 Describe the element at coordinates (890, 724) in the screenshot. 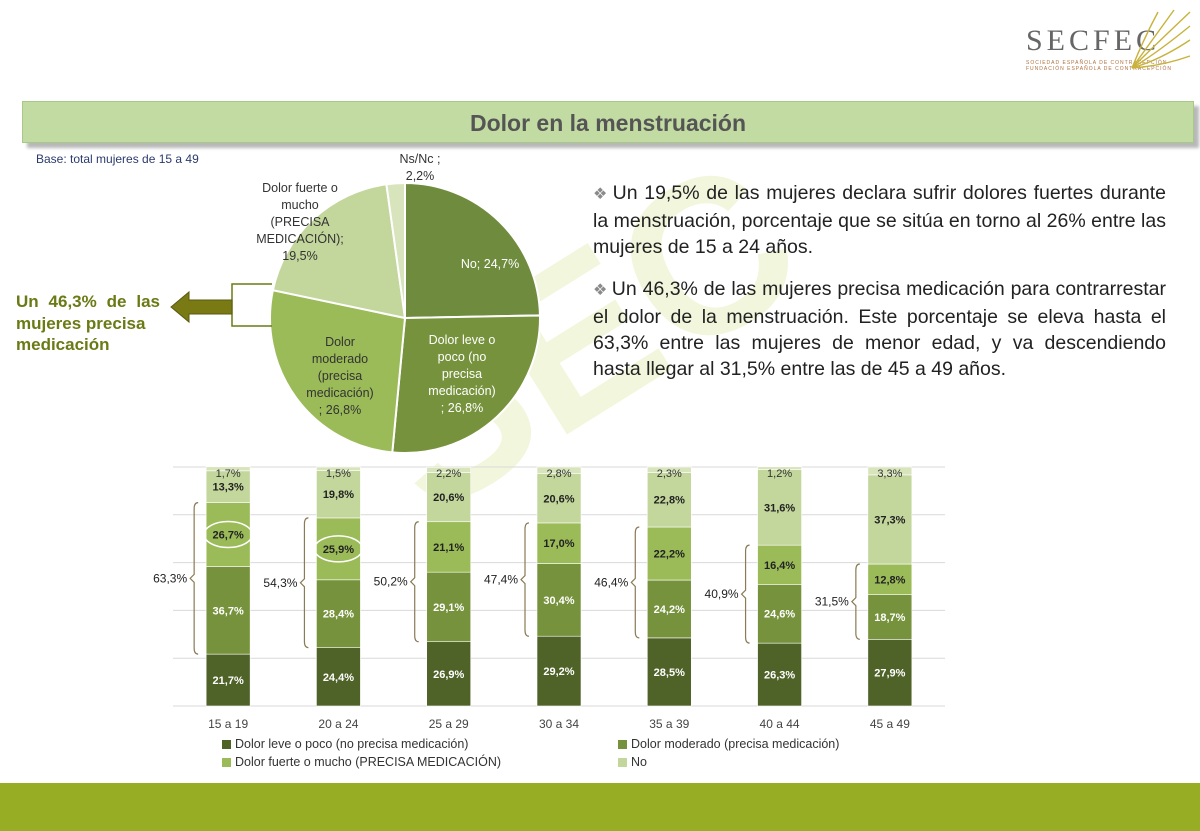

I see `category-label: 45 a 49` at that location.